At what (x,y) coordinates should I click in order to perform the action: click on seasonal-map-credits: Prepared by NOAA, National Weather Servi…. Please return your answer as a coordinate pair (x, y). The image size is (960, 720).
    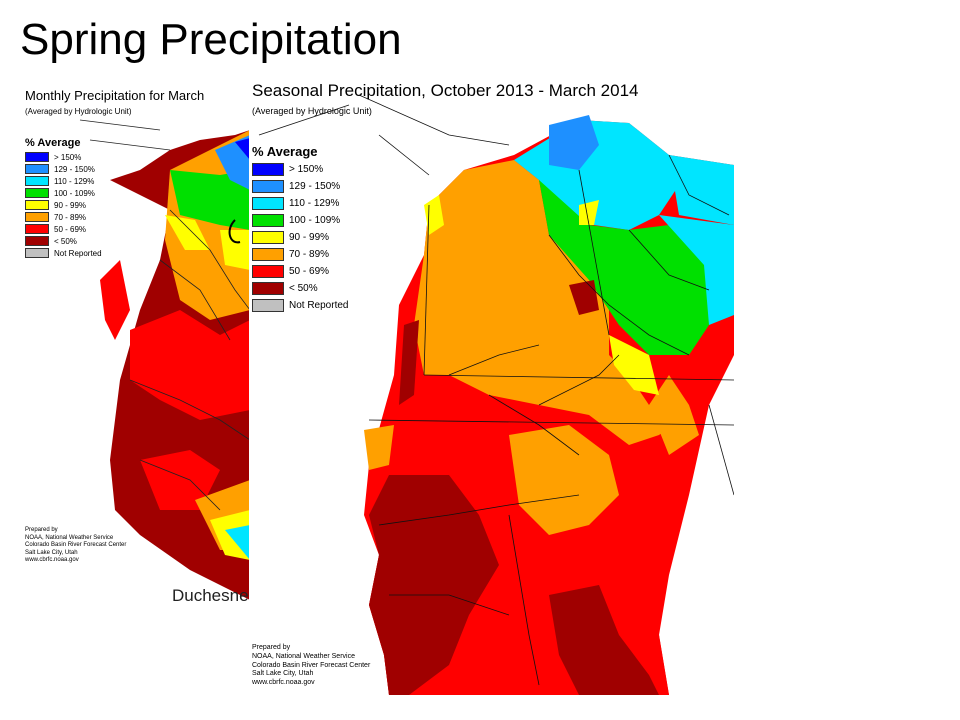
    Looking at the image, I should click on (311, 666).